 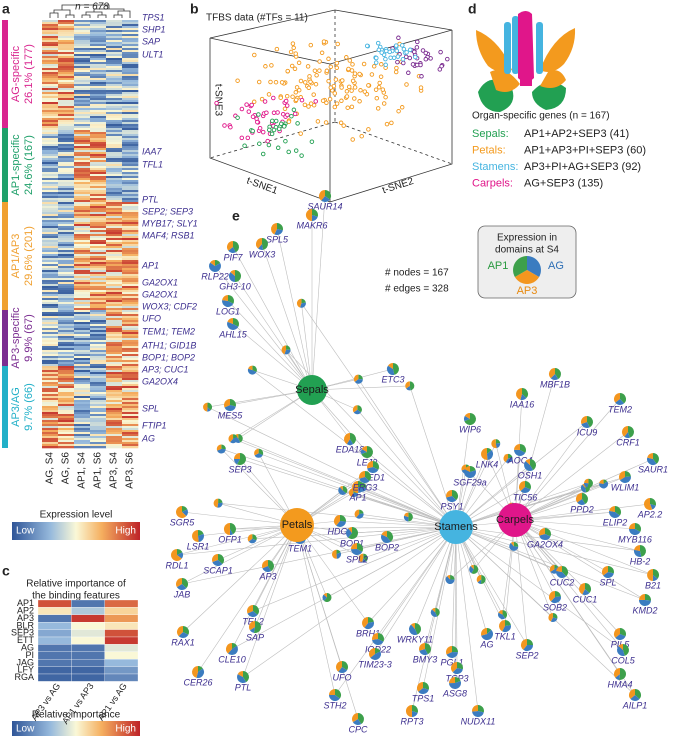 I want to click on gene-label: ERG3, so click(x=365, y=487).